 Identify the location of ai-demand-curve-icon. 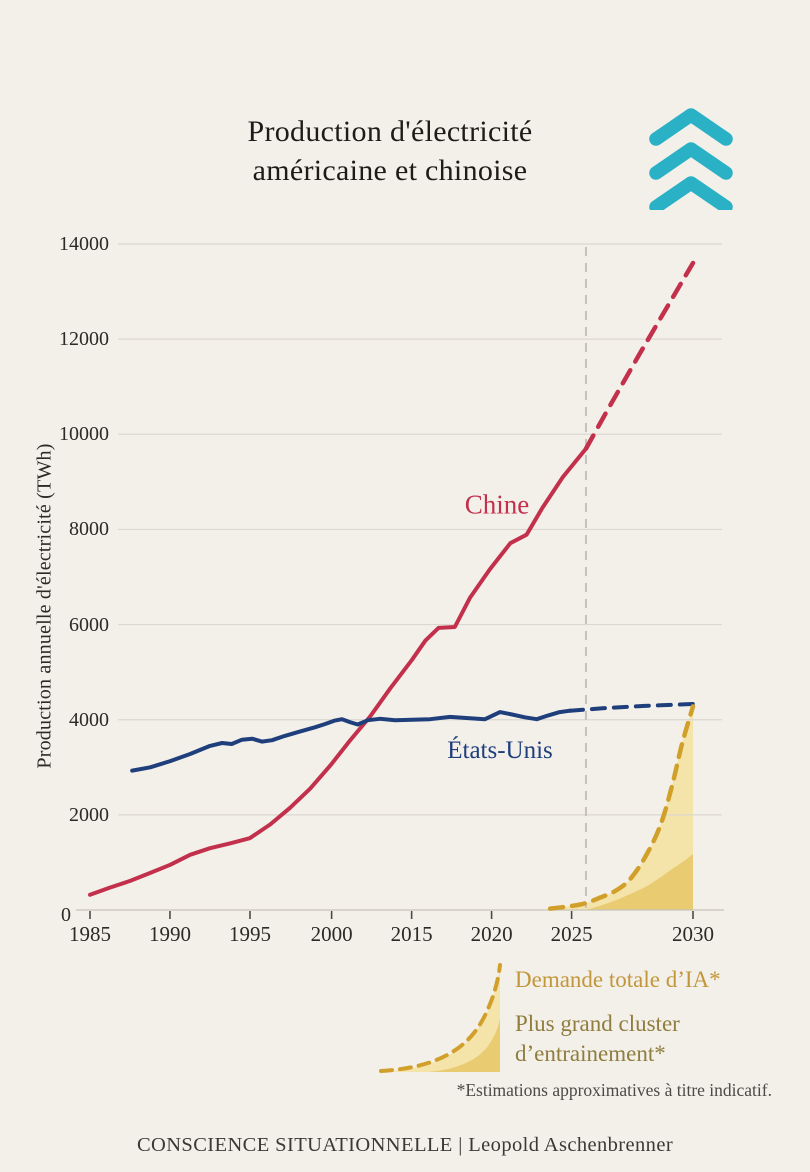
(440, 1018).